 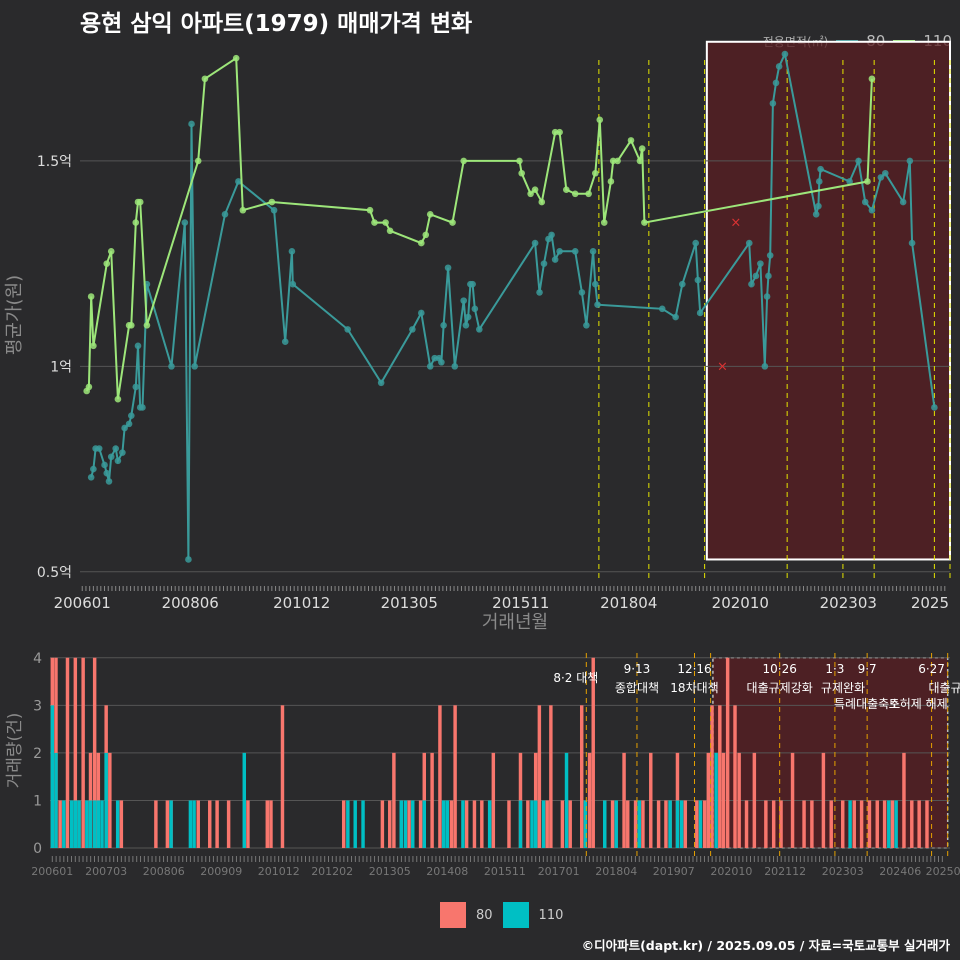 I want to click on chart-title: 용현 삼익 아파트(1979) 매매가격 변화, so click(x=276, y=24).